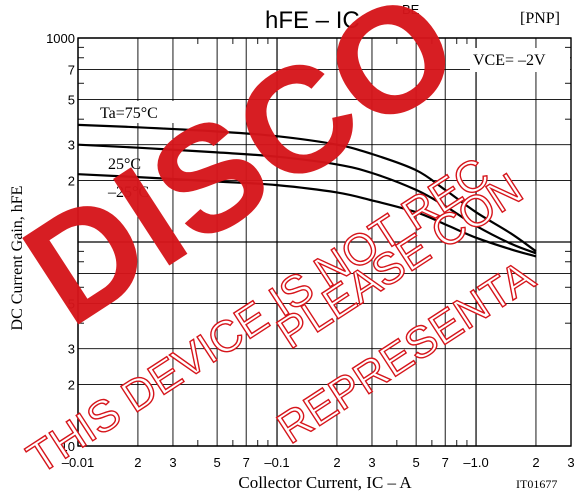 The height and width of the screenshot is (501, 584). I want to click on device-type-label: [PNP], so click(540, 18).